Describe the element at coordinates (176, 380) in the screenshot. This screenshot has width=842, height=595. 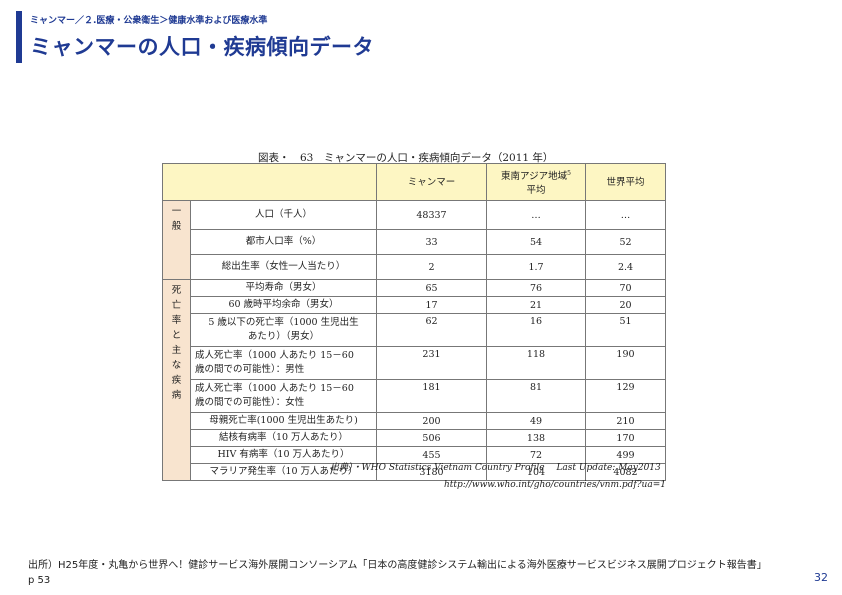
I see `group-label-mortality: 死 亡 率 と 主 な 疾 病` at that location.